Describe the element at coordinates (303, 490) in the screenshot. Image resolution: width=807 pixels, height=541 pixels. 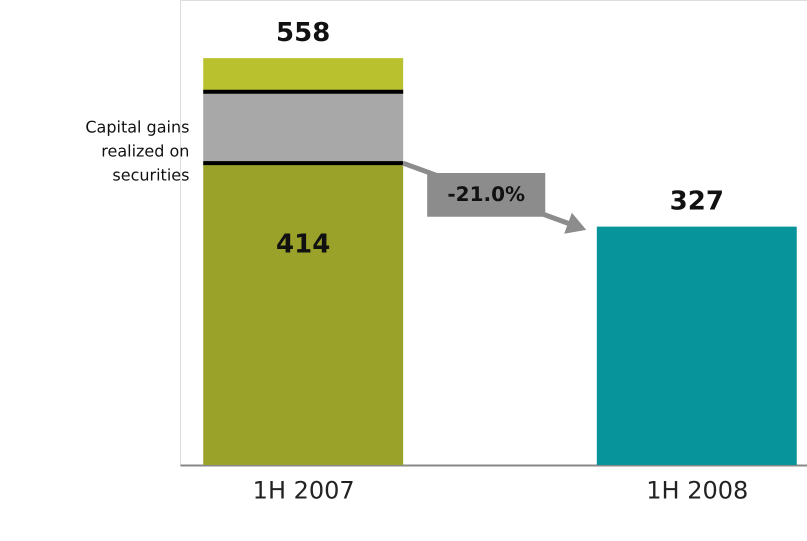
I see `x-tick-label: 1H 2007` at that location.